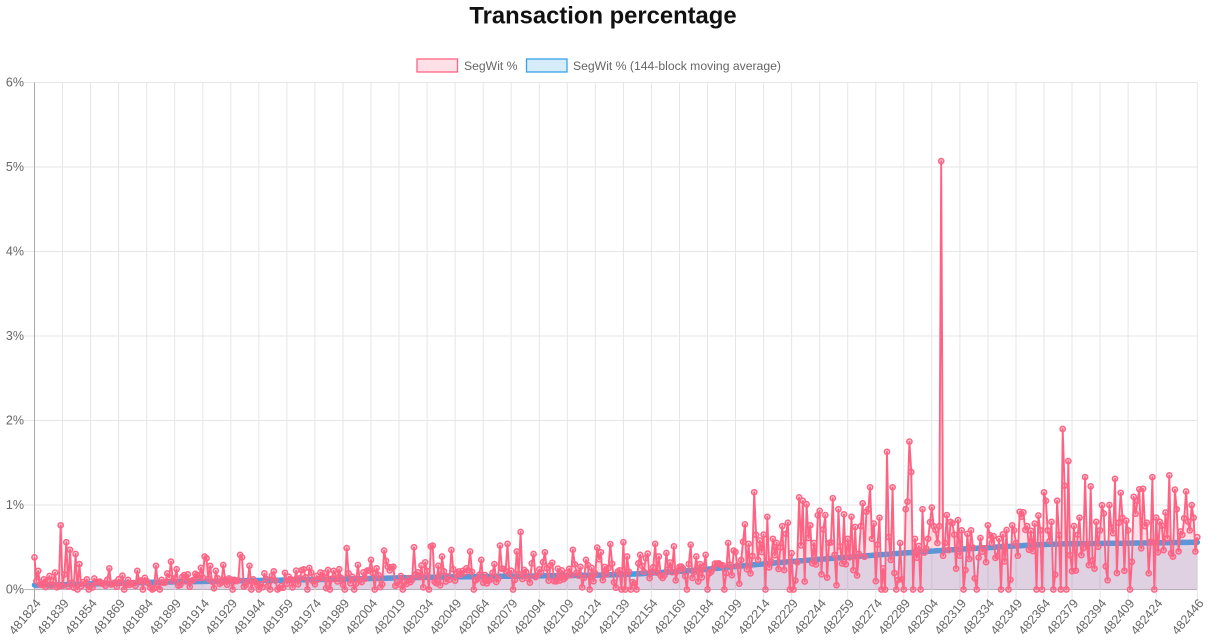 Image resolution: width=1223 pixels, height=640 pixels. I want to click on svg-text:SegWit % (144-block moving ave: SegWit % (144-block moving average), so click(677, 66).